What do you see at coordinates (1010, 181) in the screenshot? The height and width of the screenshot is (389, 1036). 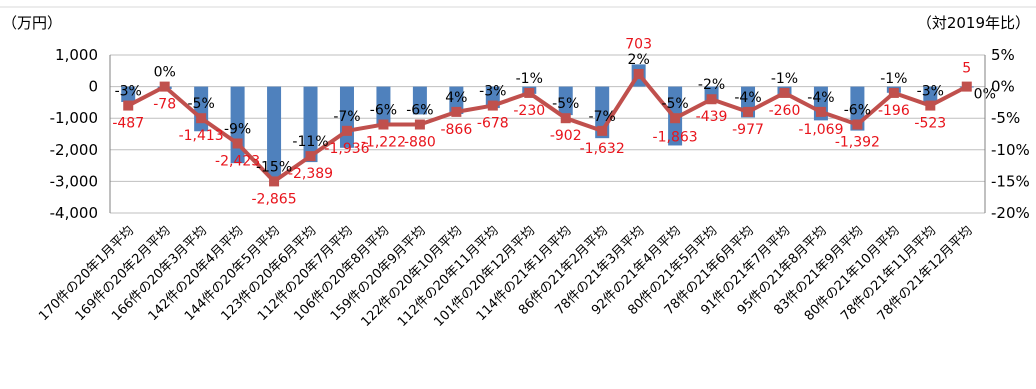 I see `right-tick-label: -15%` at bounding box center [1010, 181].